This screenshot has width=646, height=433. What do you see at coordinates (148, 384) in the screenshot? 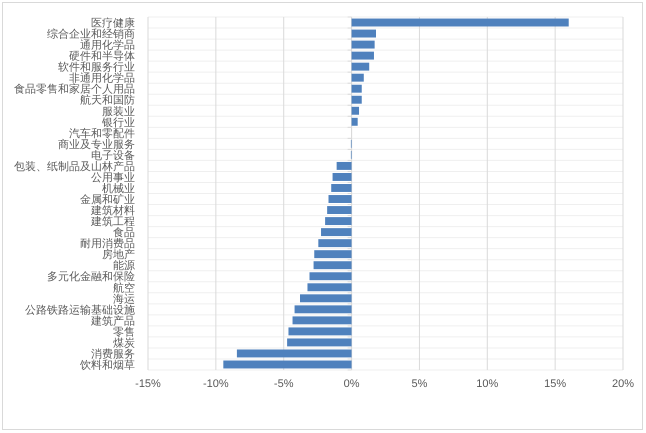
I see `x-tick-label: -15%` at bounding box center [148, 384].